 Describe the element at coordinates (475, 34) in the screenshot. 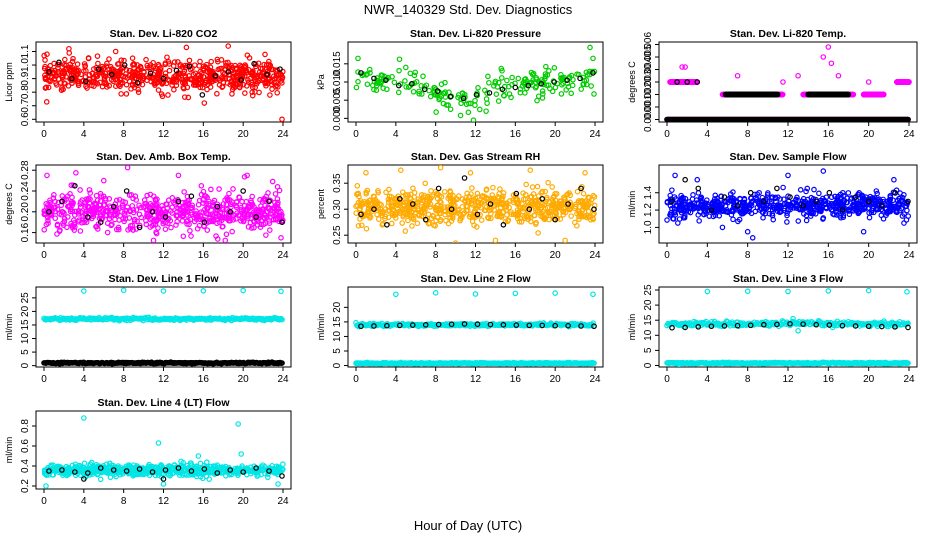

I see `panel-title: Stan. Dev. Li-820 Pressure` at that location.